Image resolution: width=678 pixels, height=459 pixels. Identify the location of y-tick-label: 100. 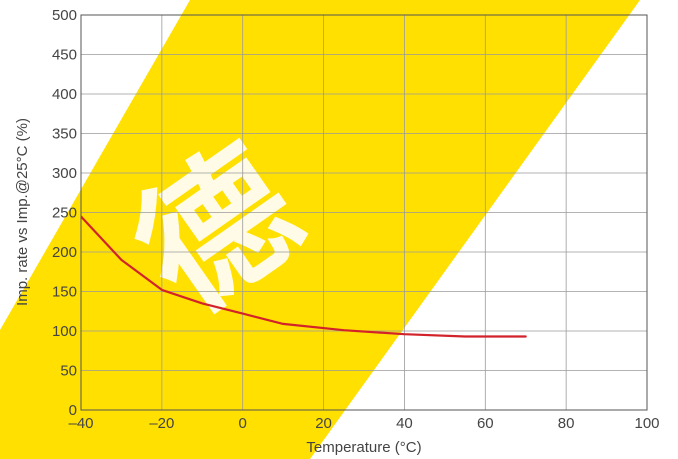
(64, 331).